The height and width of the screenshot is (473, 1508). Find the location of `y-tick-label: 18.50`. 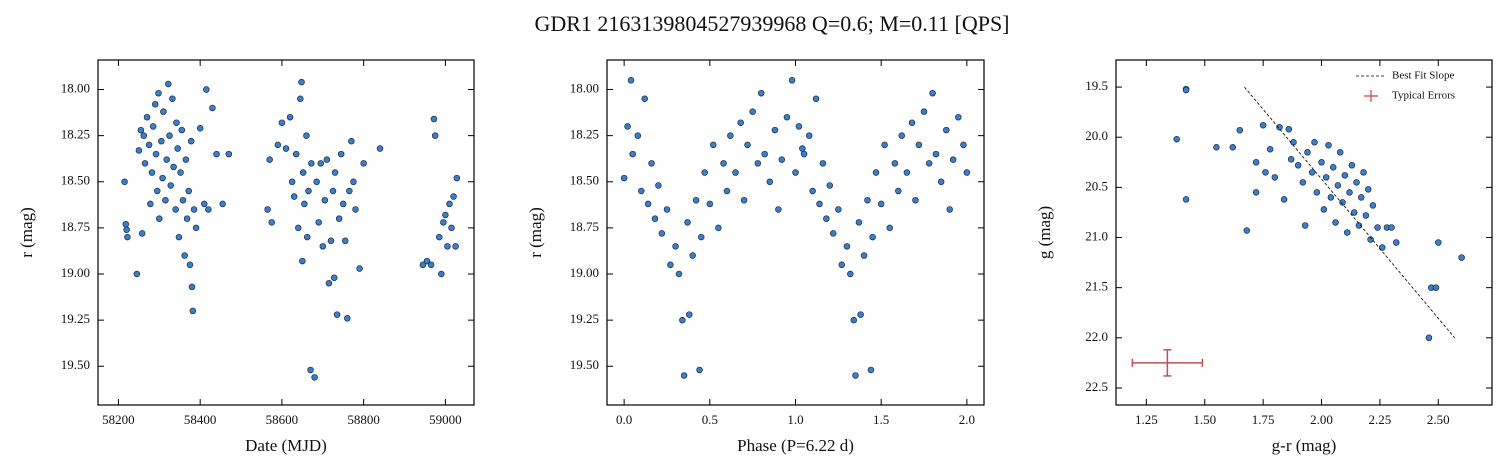

y-tick-label: 18.50 is located at coordinates (75, 180).